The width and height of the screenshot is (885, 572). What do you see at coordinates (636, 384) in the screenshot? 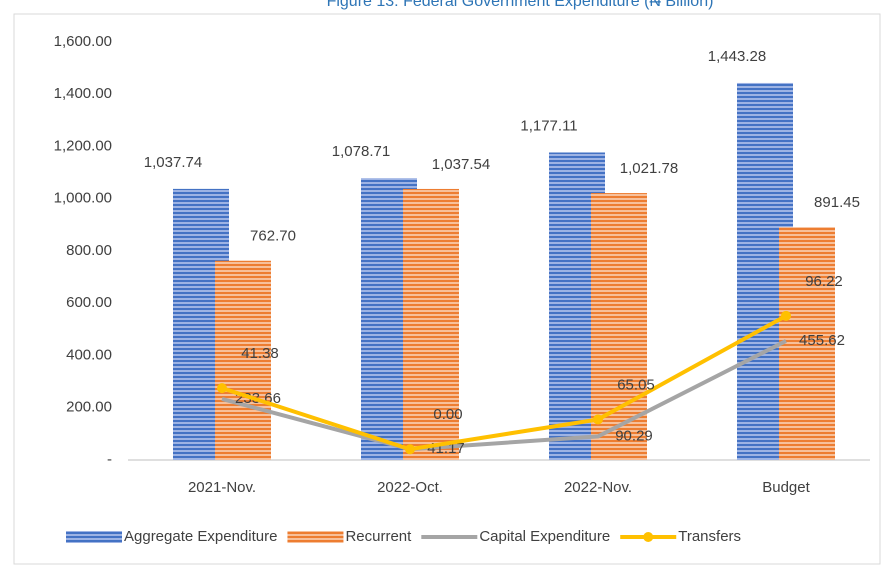
I see `data-label: 65.05` at bounding box center [636, 384].